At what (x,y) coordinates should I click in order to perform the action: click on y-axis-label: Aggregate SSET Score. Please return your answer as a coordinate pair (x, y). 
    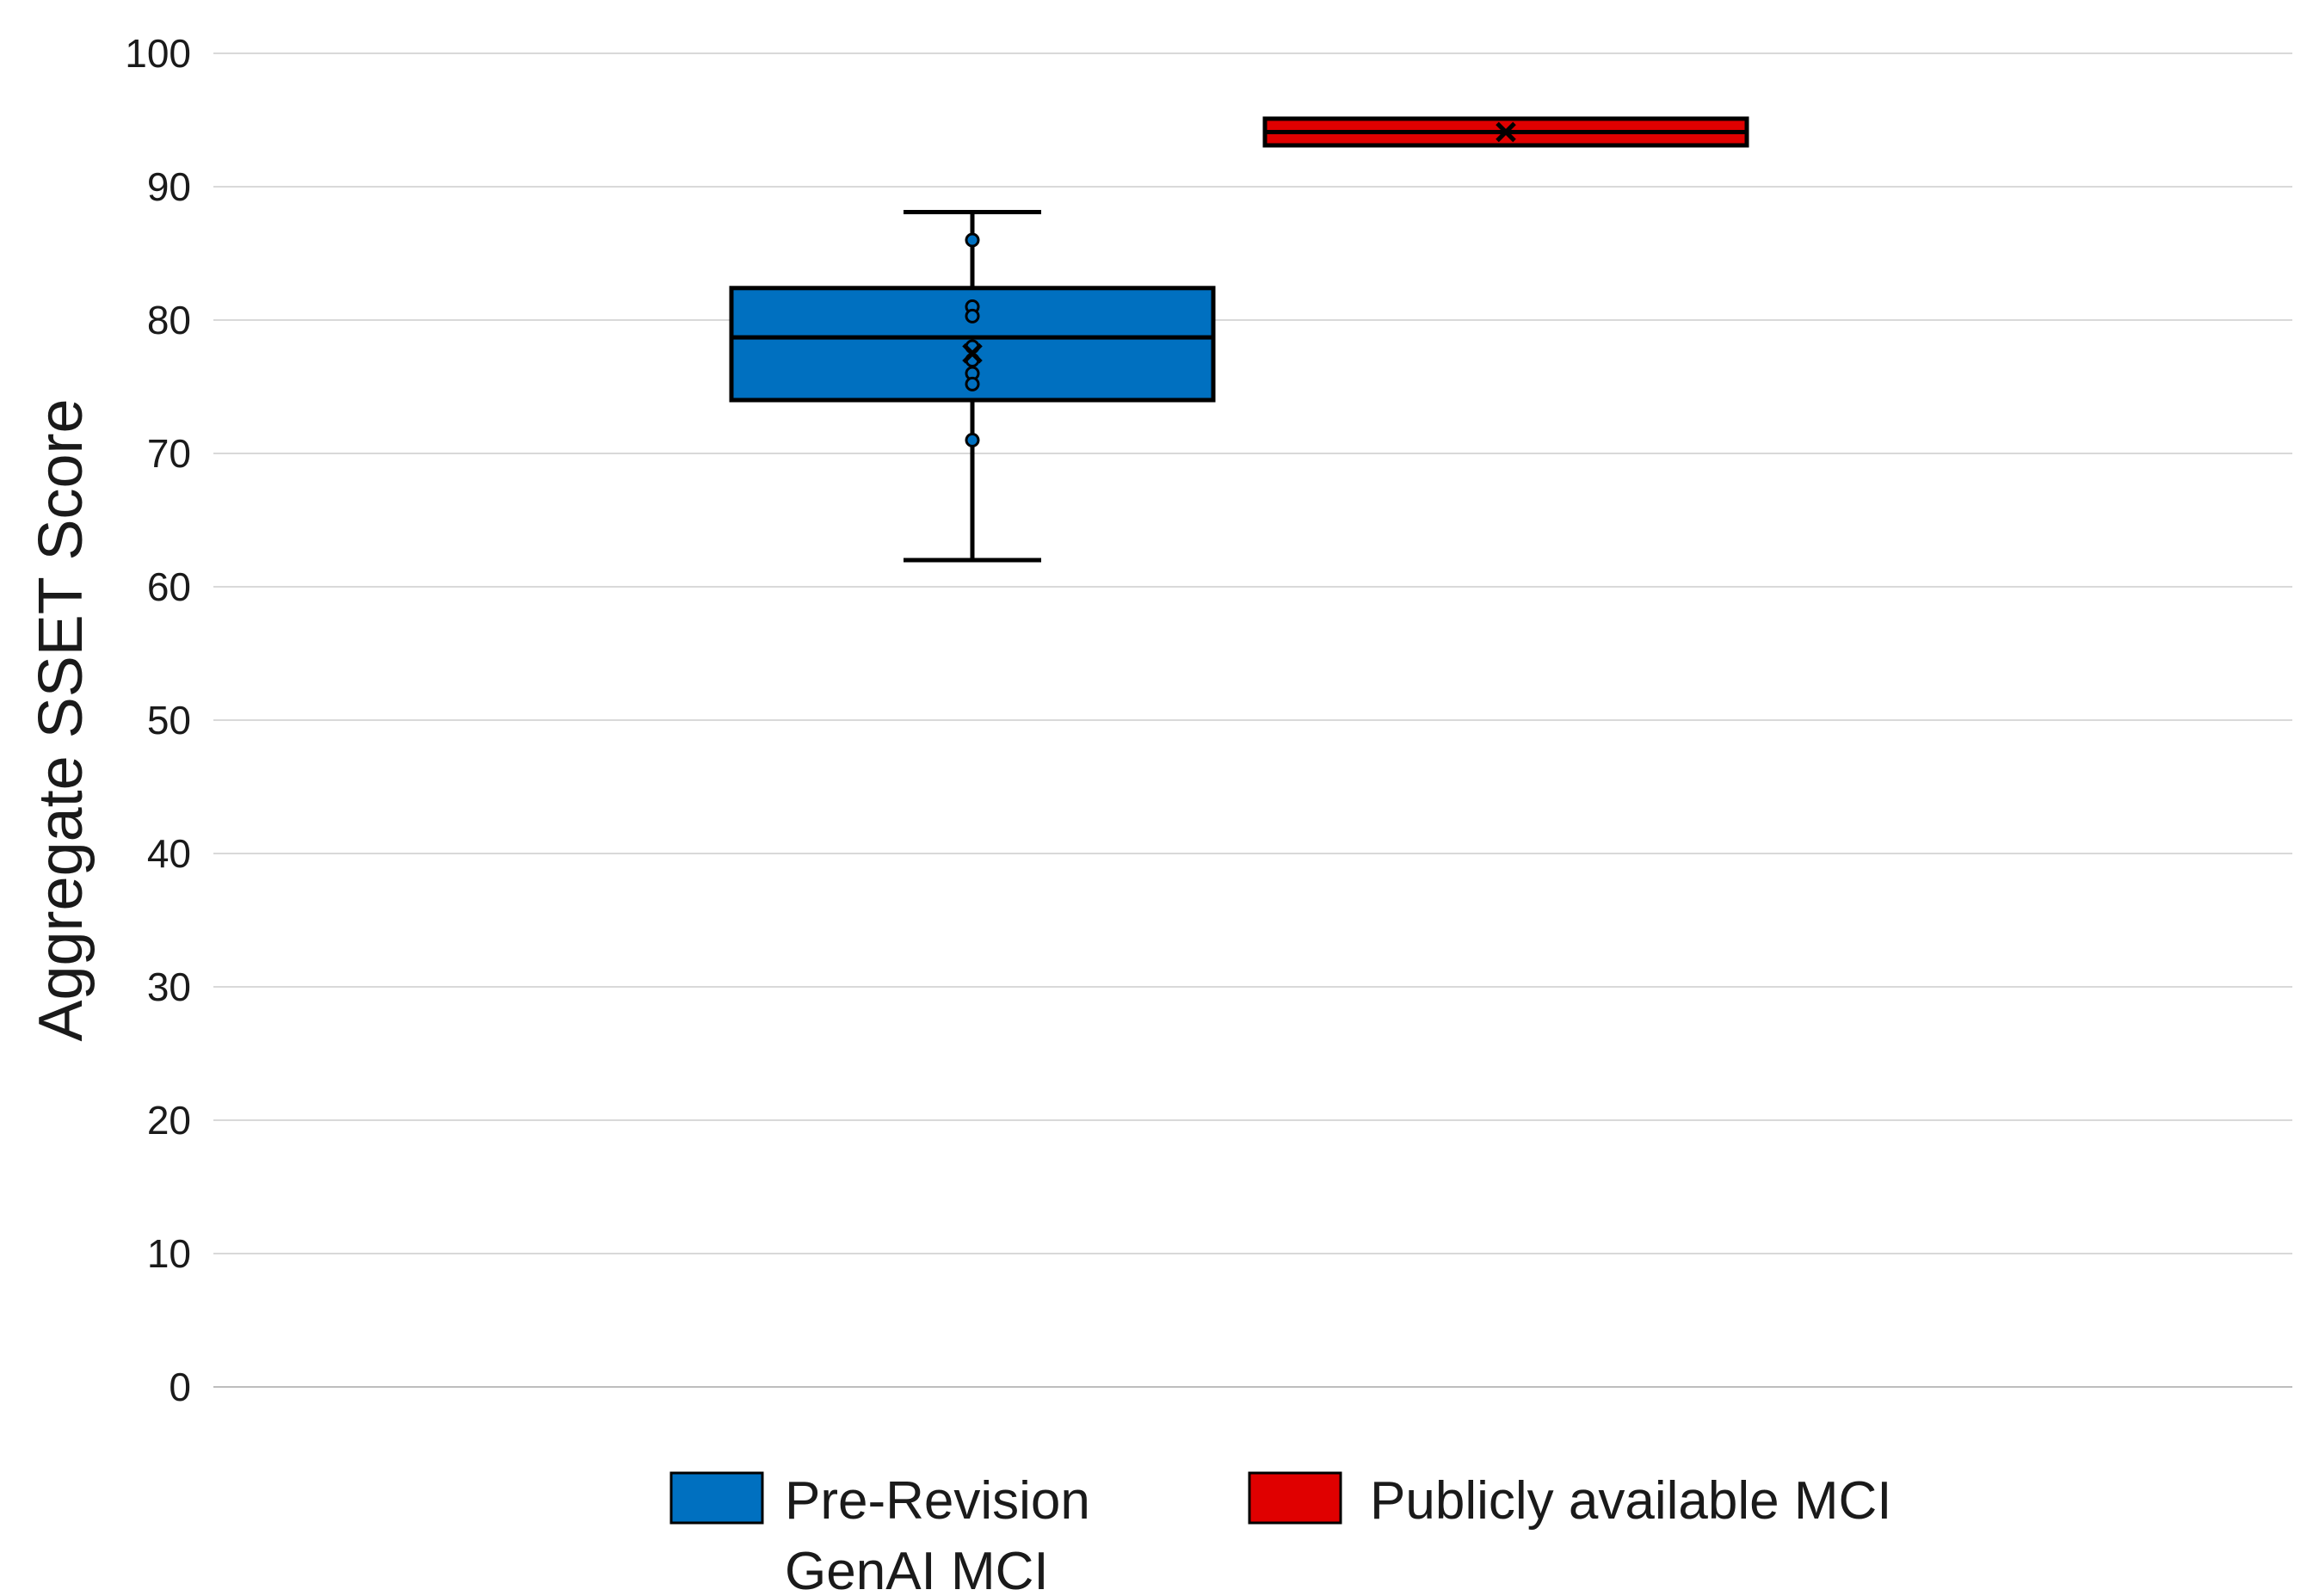
    Looking at the image, I should click on (61, 719).